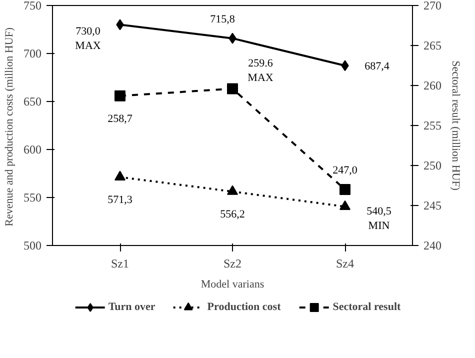  I want to click on y2-tick-label: 255, so click(433, 125).